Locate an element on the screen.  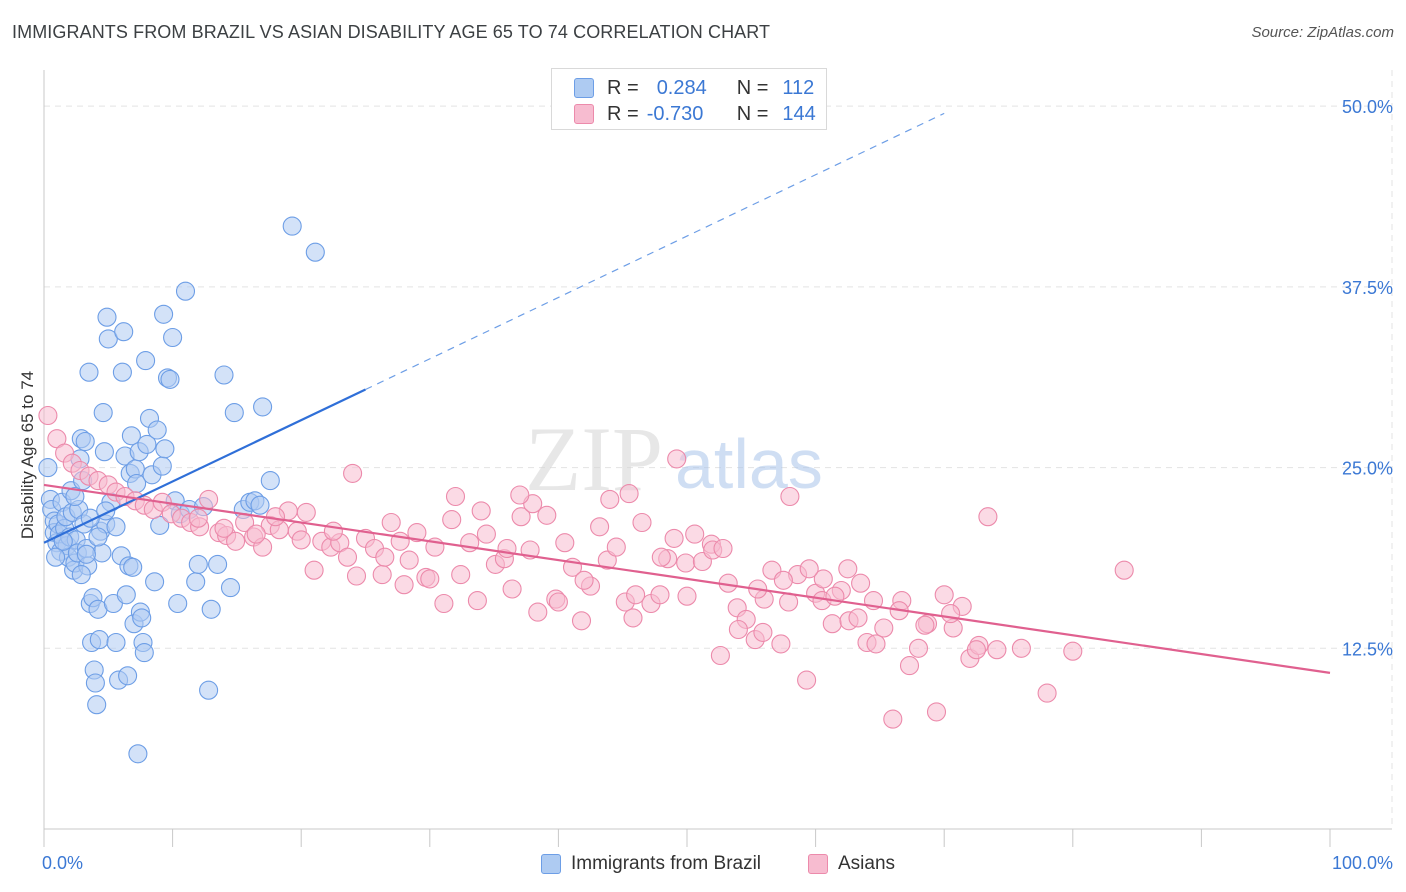
legend-n-value: 144 is located at coordinates (799, 113).